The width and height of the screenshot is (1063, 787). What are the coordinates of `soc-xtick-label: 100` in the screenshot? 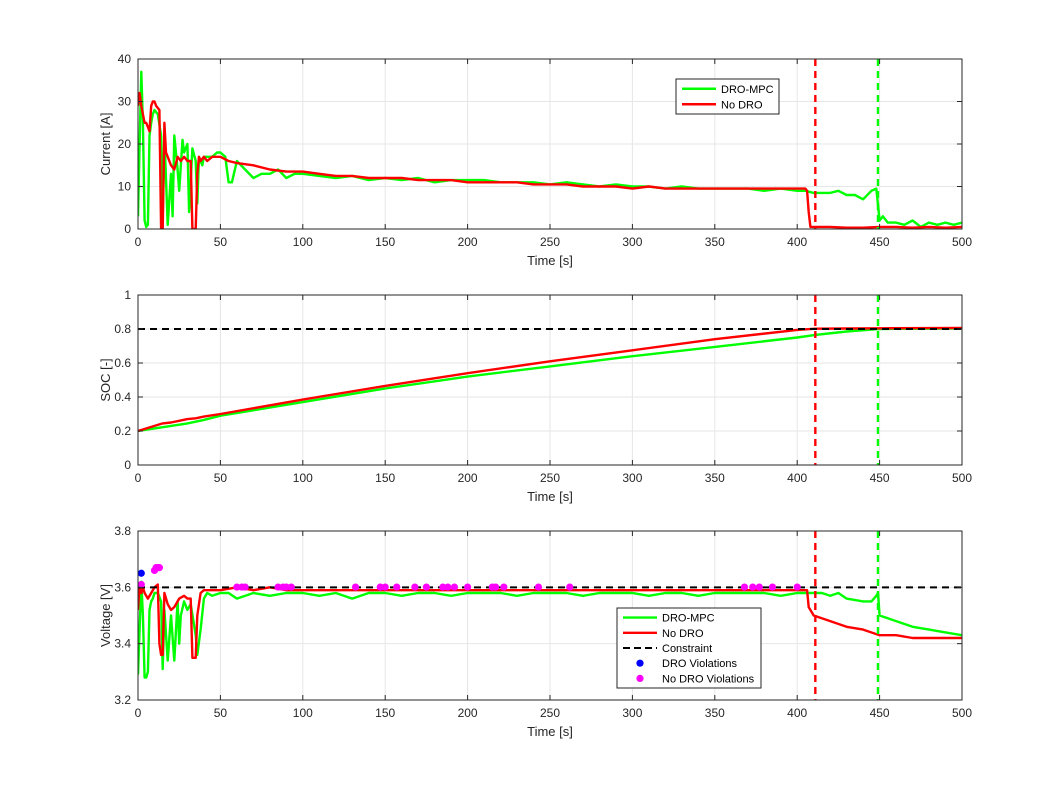 It's located at (303, 478).